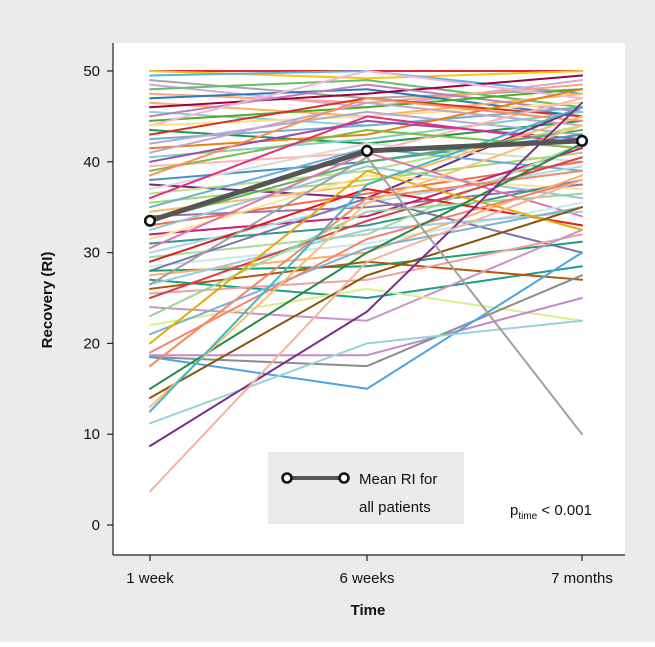 The width and height of the screenshot is (655, 647). What do you see at coordinates (514, 510) in the screenshot?
I see `p-value-base: p` at bounding box center [514, 510].